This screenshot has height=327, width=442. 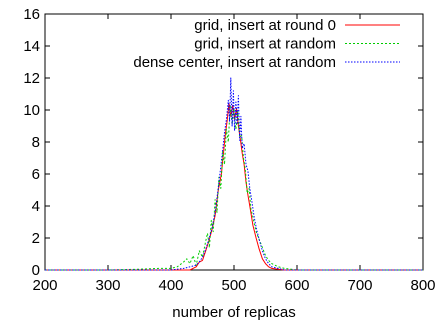 I want to click on x-tick-label: 700, so click(x=359, y=285).